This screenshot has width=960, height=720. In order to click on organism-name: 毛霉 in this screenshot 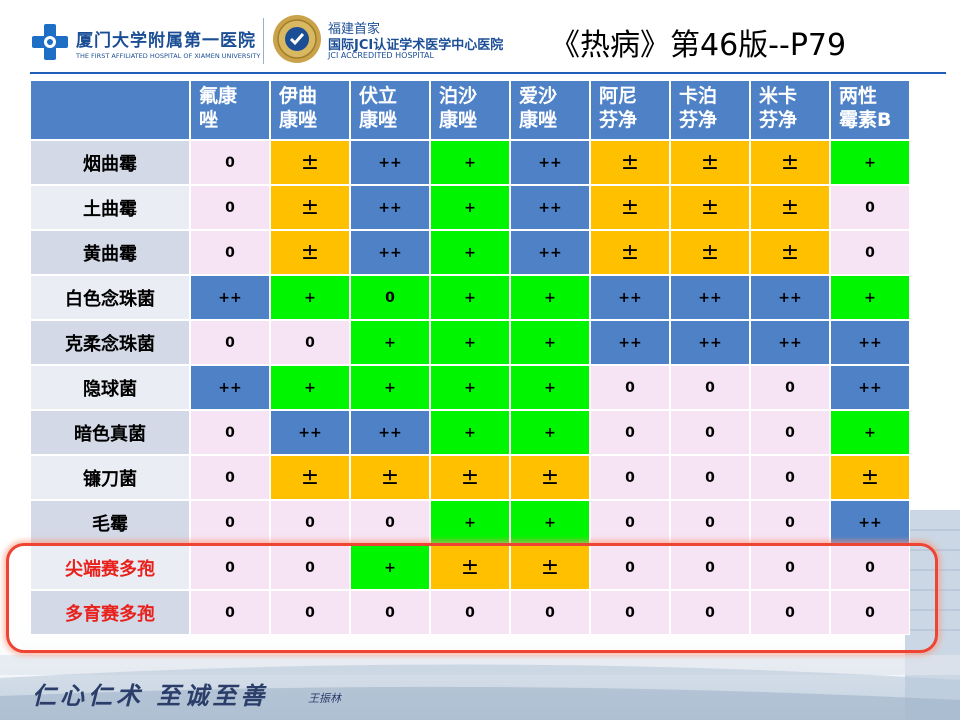, I will do `click(110, 522)`.